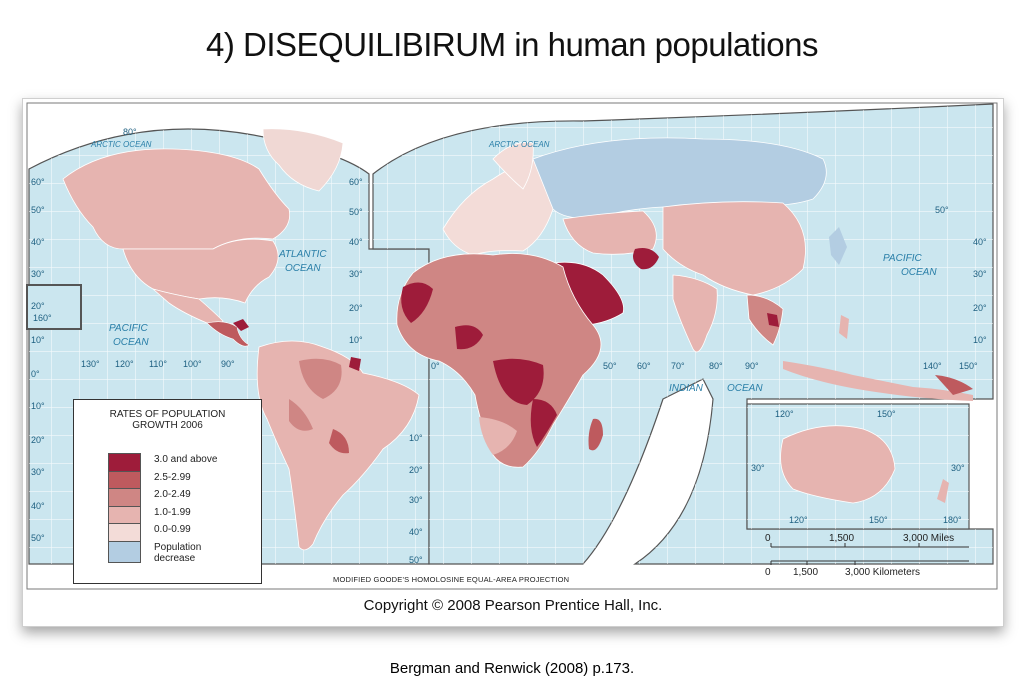  What do you see at coordinates (798, 520) in the screenshot?
I see `deg-aus-120-bottom: 120°` at bounding box center [798, 520].